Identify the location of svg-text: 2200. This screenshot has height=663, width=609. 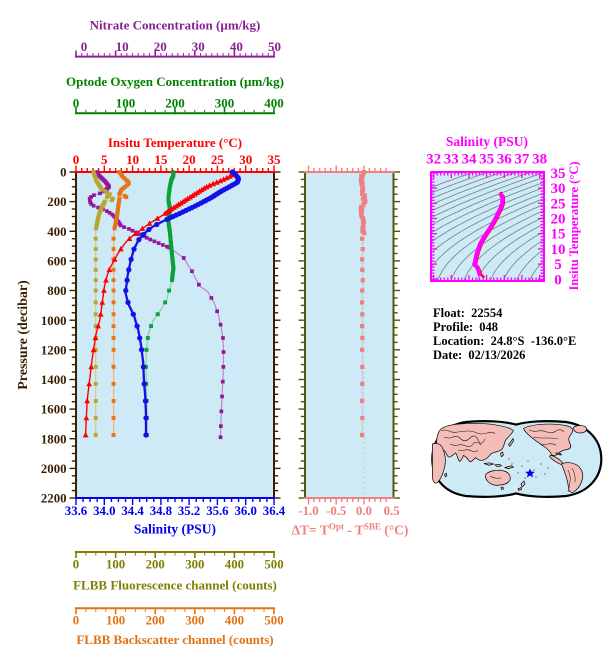
(54, 499).